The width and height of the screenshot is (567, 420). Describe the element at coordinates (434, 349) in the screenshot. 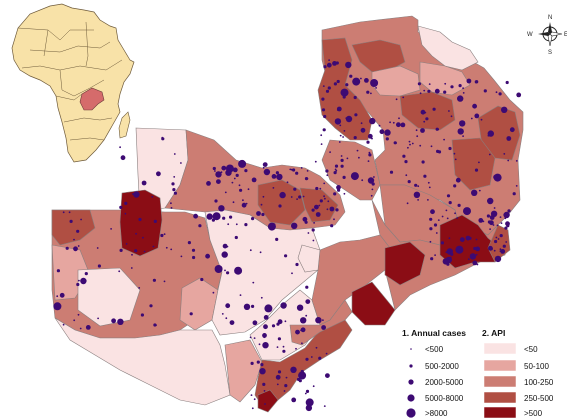

I see `legend-case-label: <500` at that location.